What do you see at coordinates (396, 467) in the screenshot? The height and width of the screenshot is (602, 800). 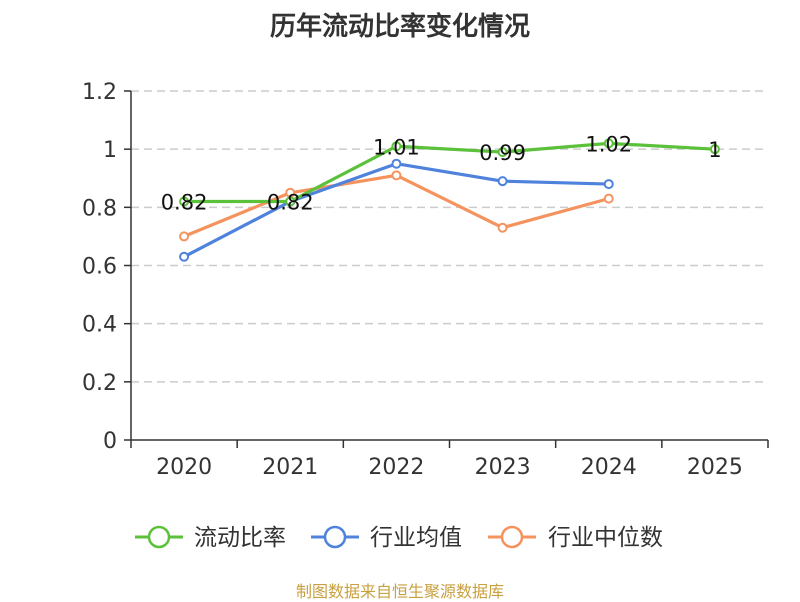 I see `x-tick-label: 2022` at bounding box center [396, 467].